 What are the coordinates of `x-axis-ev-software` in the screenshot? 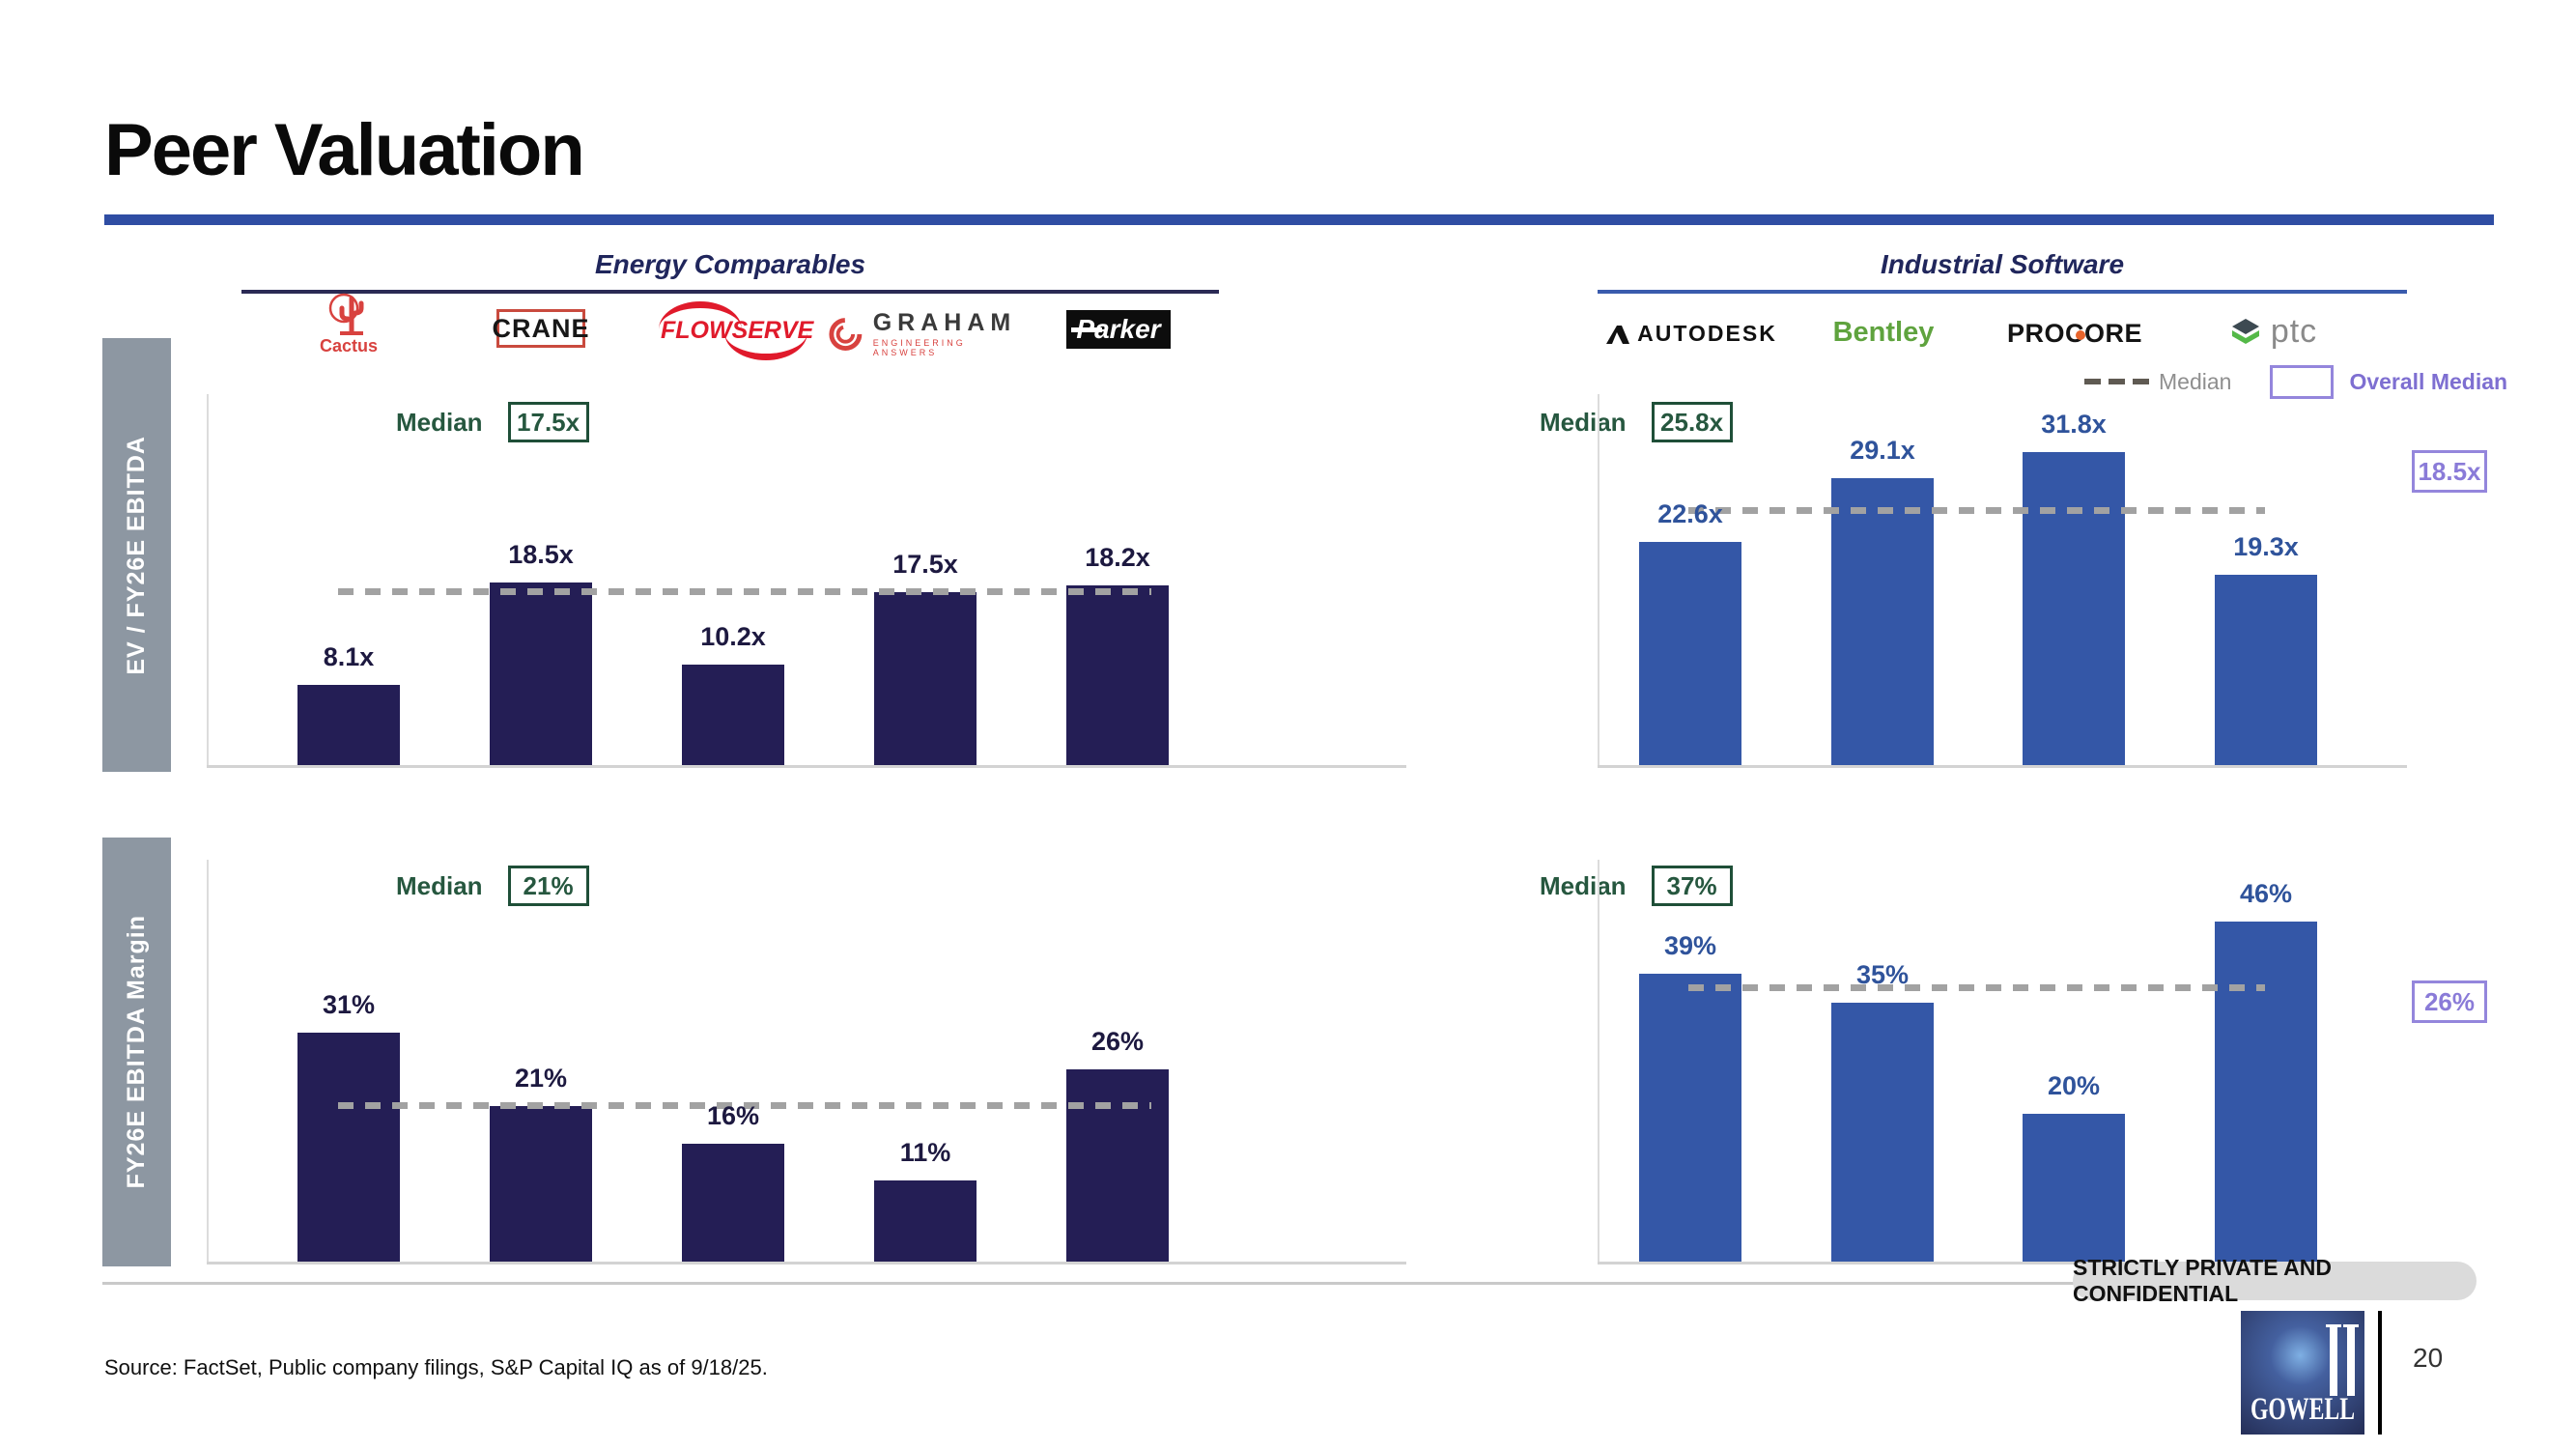 It's located at (2003, 766).